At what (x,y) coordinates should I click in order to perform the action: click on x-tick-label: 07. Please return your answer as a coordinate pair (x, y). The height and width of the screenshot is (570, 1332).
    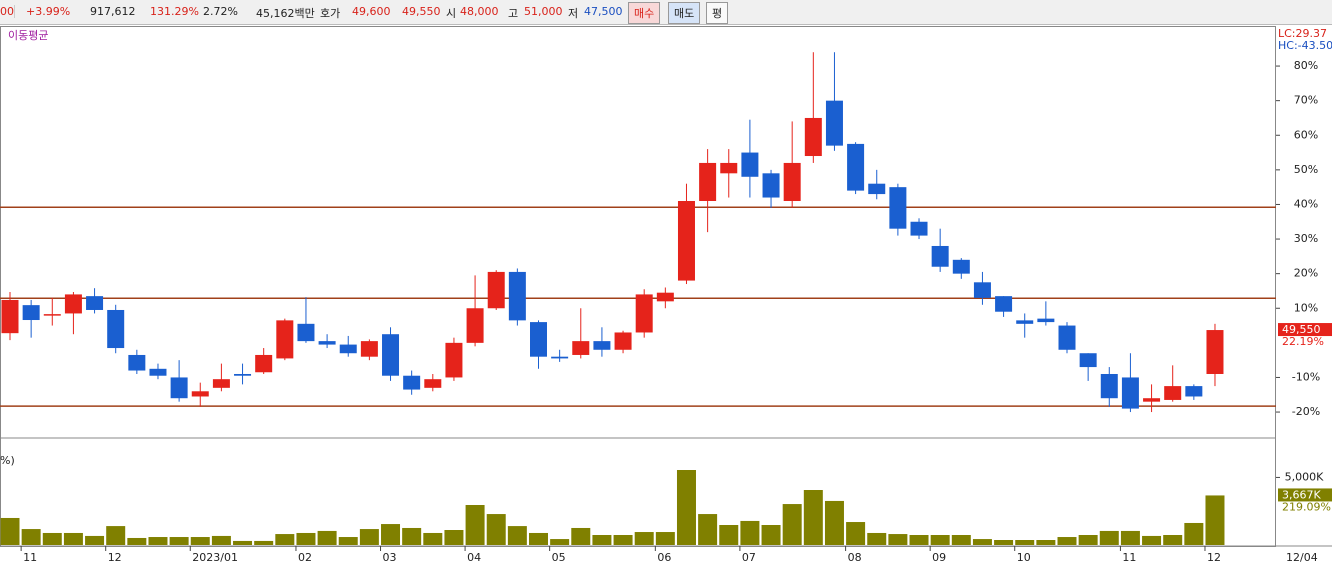
    Looking at the image, I should click on (749, 557).